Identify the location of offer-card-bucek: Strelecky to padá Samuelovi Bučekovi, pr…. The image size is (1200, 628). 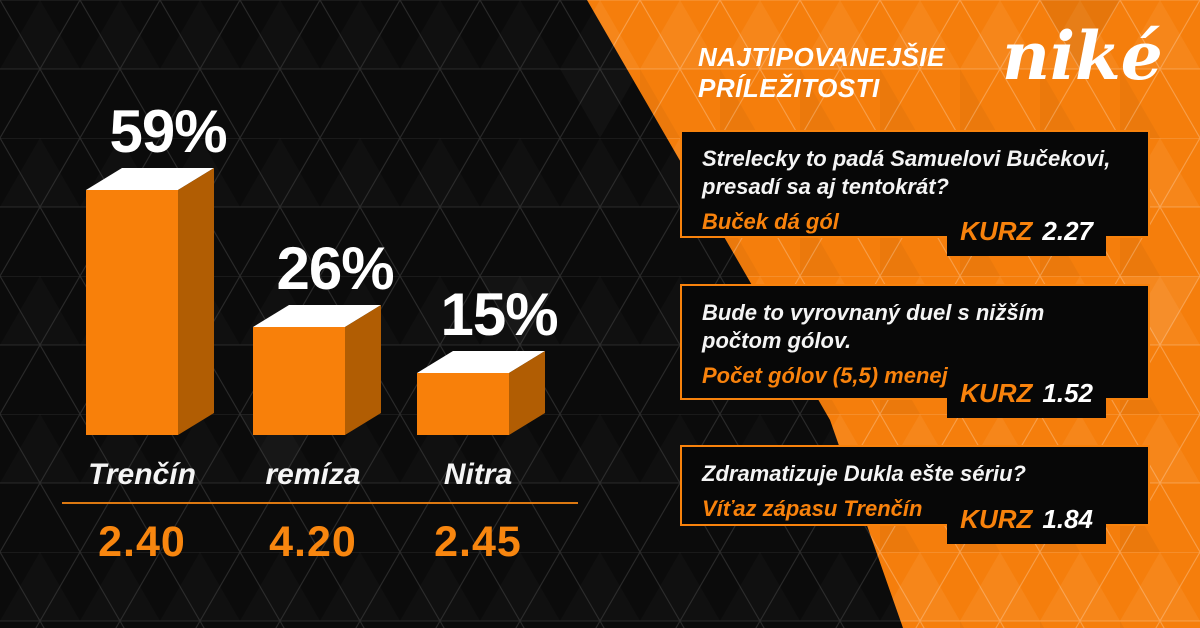
(915, 193).